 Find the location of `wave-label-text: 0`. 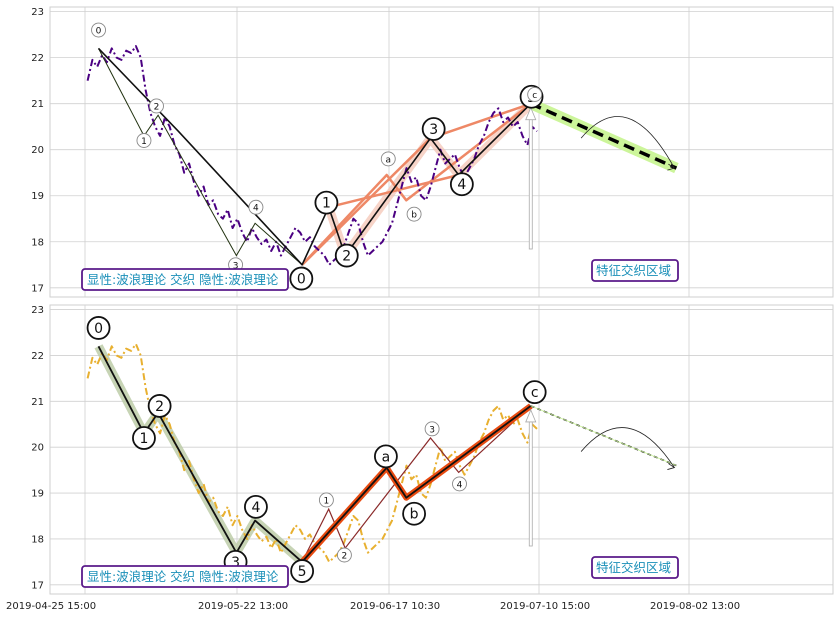

wave-label-text: 0 is located at coordinates (98, 329).